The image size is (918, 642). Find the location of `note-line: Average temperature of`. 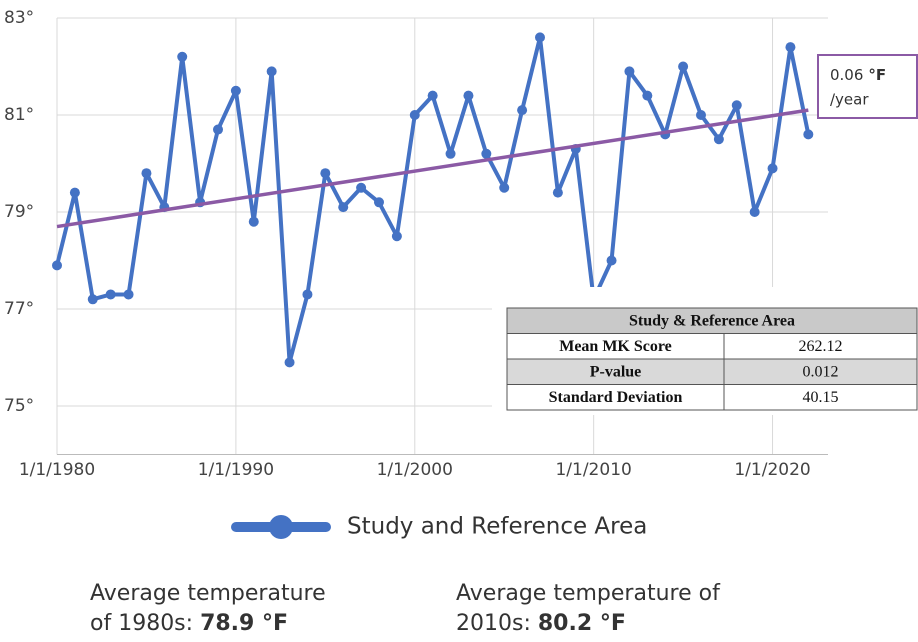

note-line: Average temperature of is located at coordinates (588, 593).